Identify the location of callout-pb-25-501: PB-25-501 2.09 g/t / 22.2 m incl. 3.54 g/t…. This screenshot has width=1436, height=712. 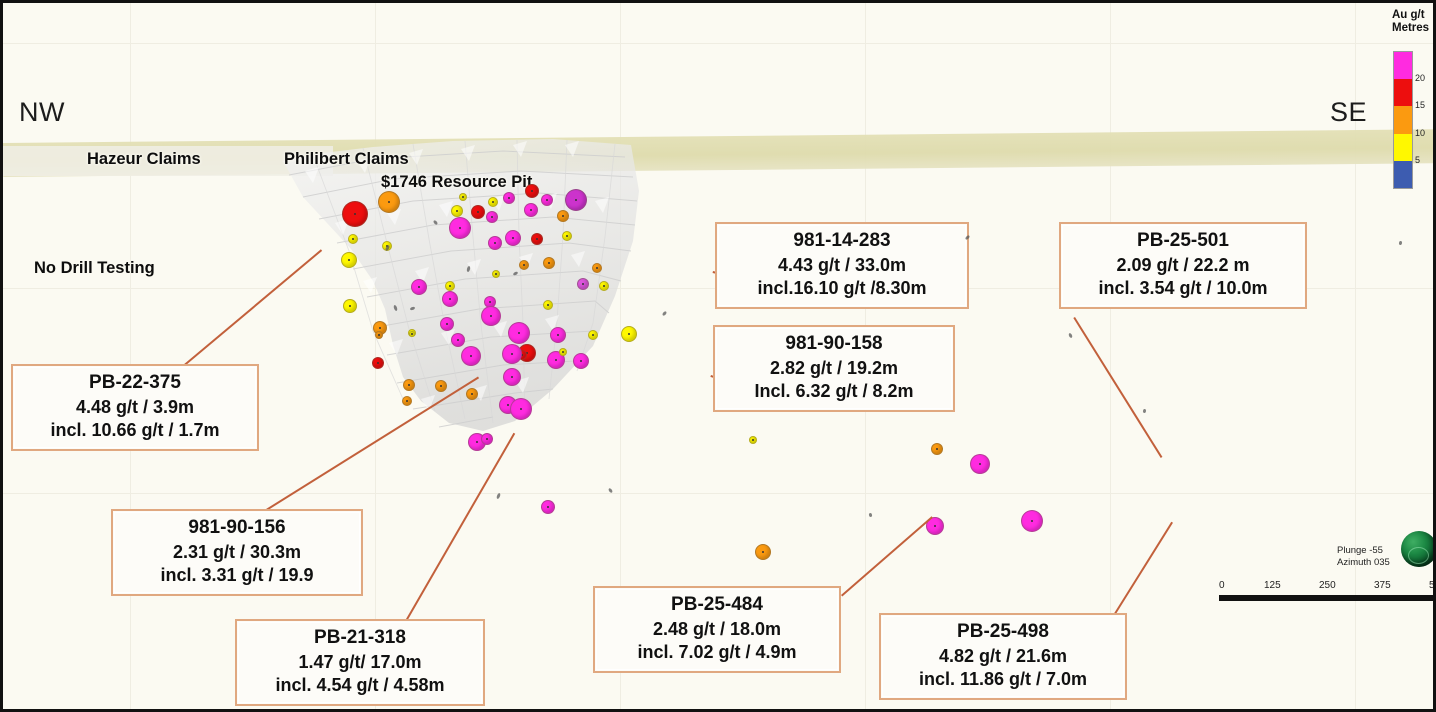
(1183, 266).